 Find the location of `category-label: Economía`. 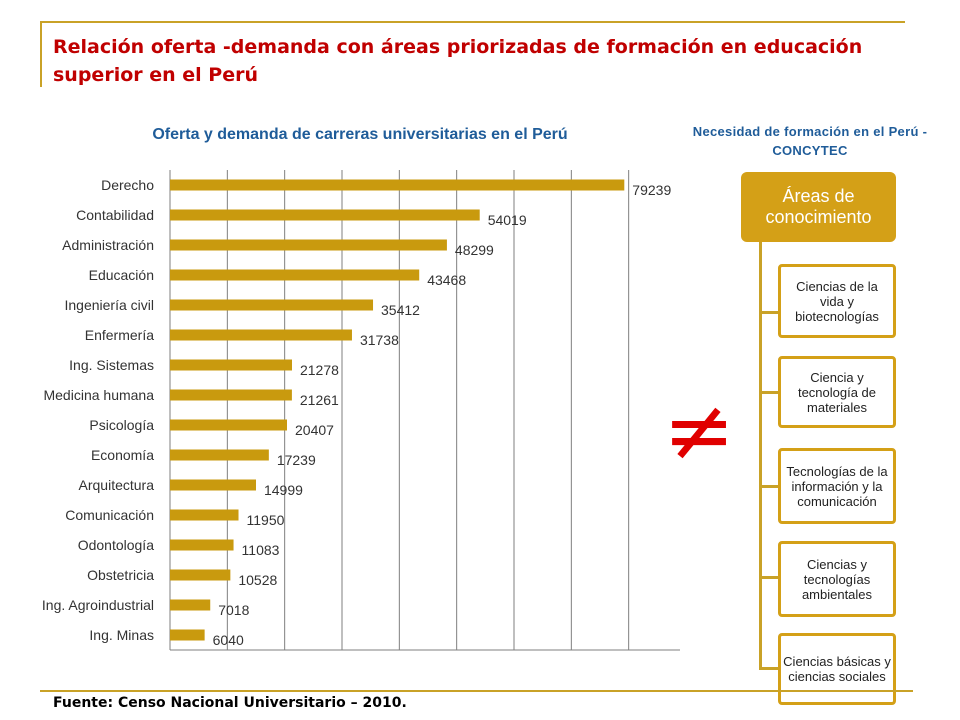

category-label: Economía is located at coordinates (122, 455).